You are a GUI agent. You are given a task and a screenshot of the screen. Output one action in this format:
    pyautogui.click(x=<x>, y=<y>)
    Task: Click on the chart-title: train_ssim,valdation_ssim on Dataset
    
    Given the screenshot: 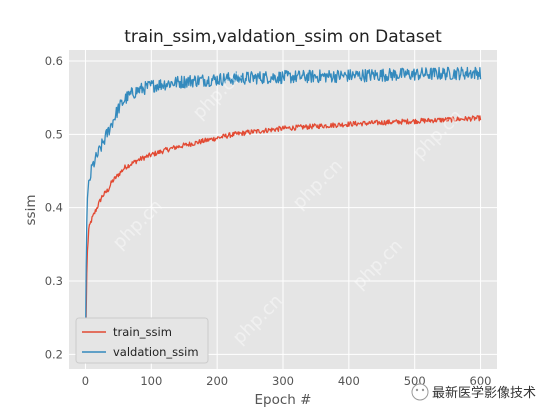 What is the action you would take?
    pyautogui.click(x=283, y=37)
    